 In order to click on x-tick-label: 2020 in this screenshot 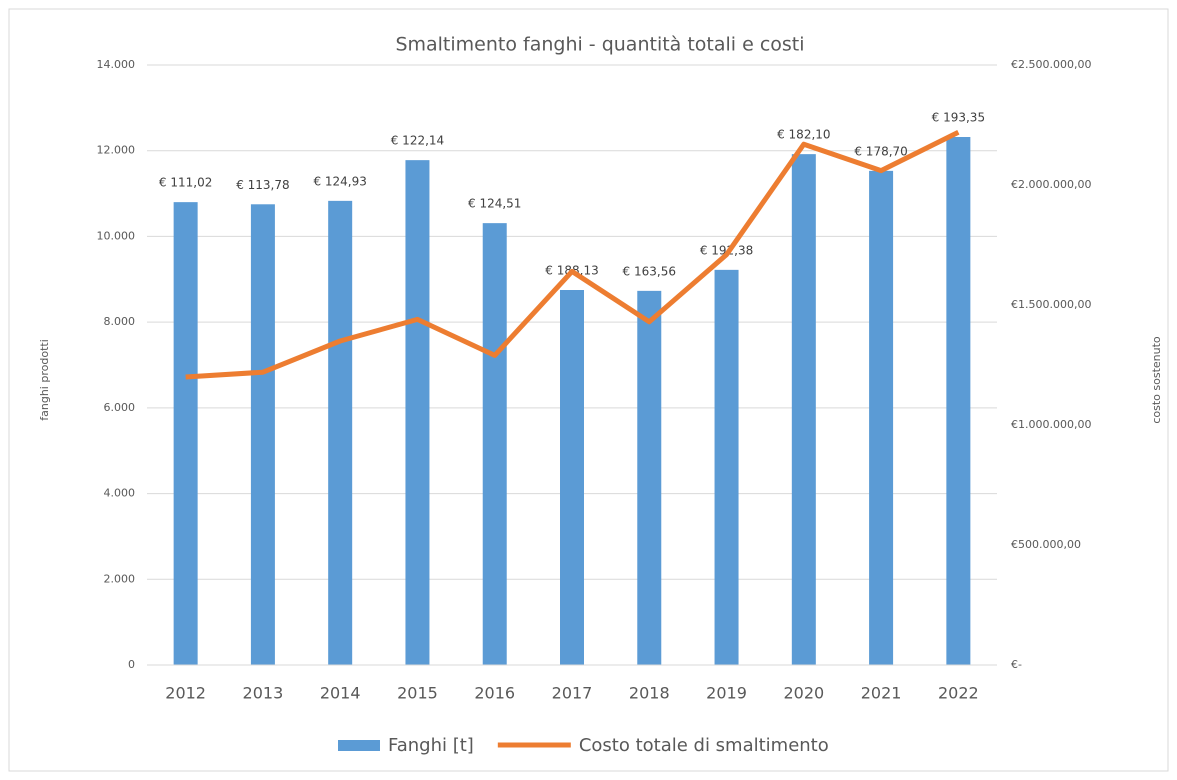, I will do `click(803, 693)`.